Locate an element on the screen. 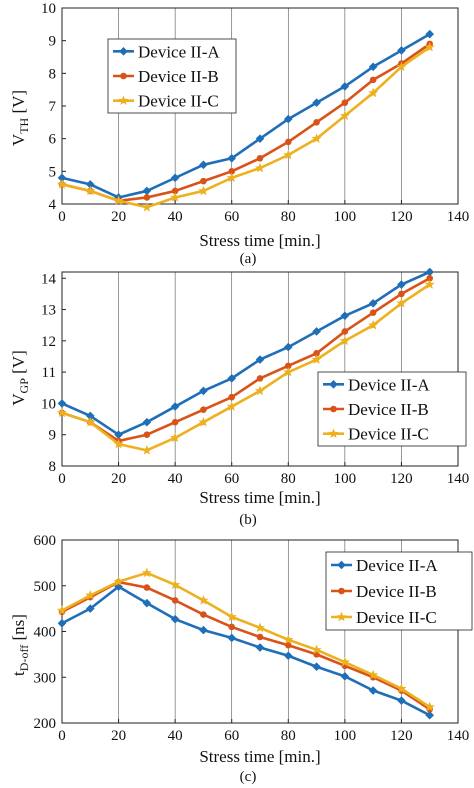 The height and width of the screenshot is (788, 474). panel-caption: (a) is located at coordinates (248, 259).